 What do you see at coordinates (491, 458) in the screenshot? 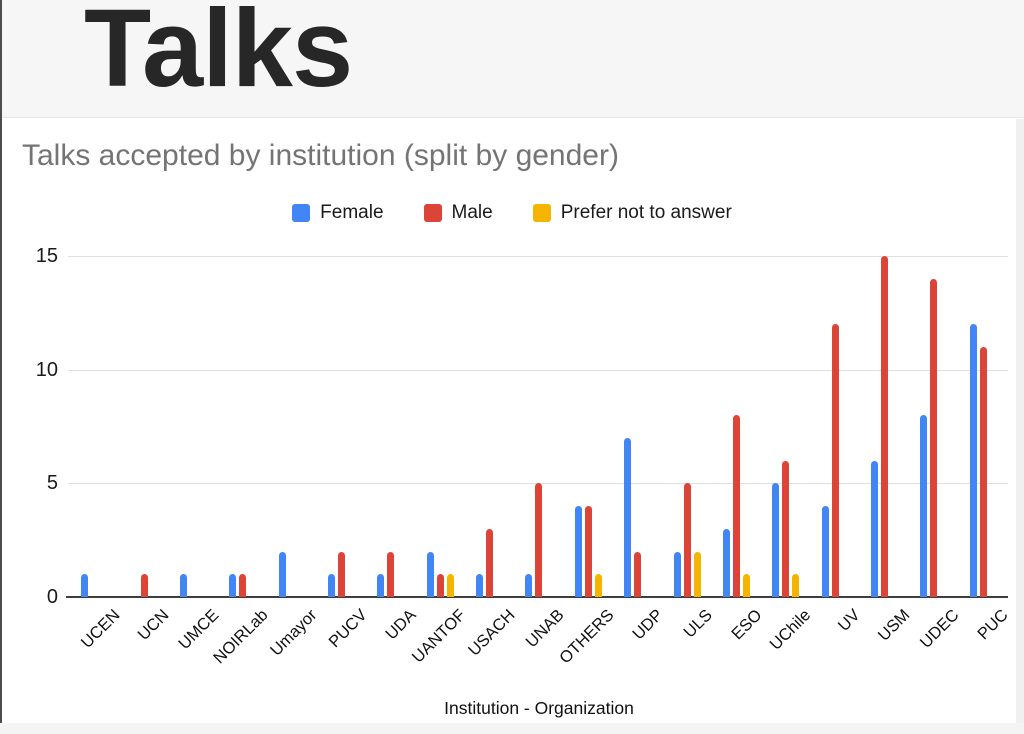
I see `bar-group-USACH: USACH` at bounding box center [491, 458].